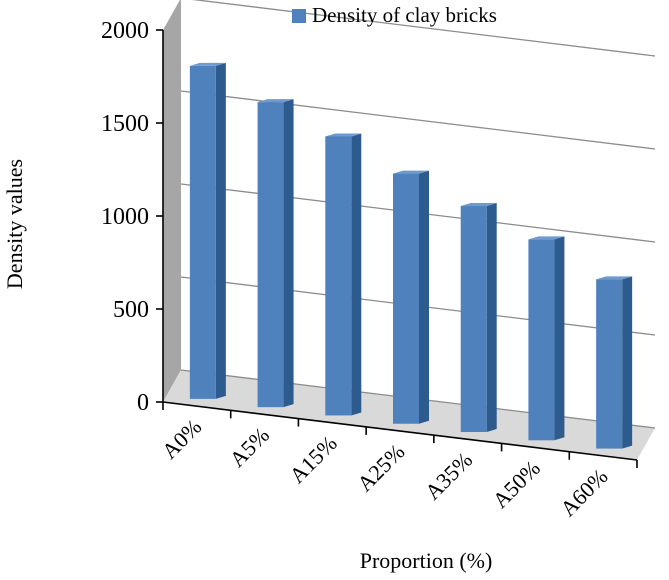  I want to click on y-tick-label: 0, so click(143, 403).